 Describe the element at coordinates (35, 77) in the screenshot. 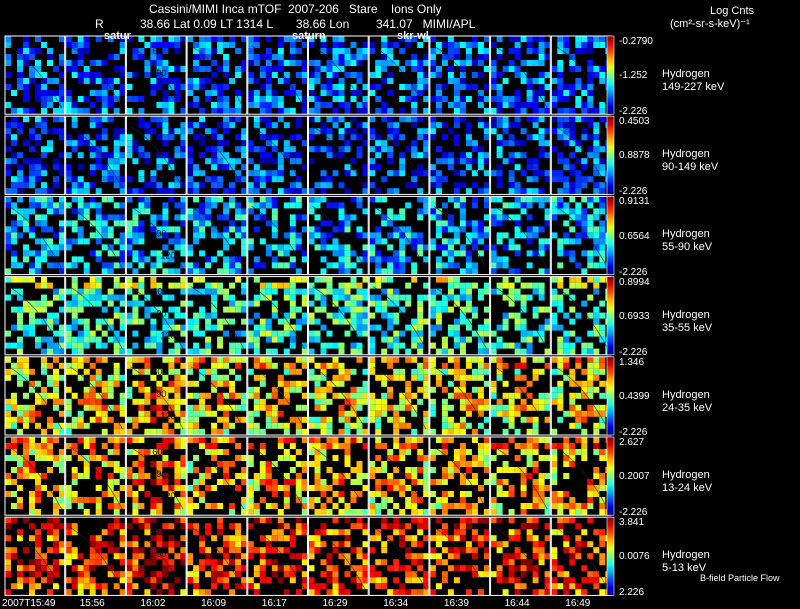

I see `contour-line` at that location.